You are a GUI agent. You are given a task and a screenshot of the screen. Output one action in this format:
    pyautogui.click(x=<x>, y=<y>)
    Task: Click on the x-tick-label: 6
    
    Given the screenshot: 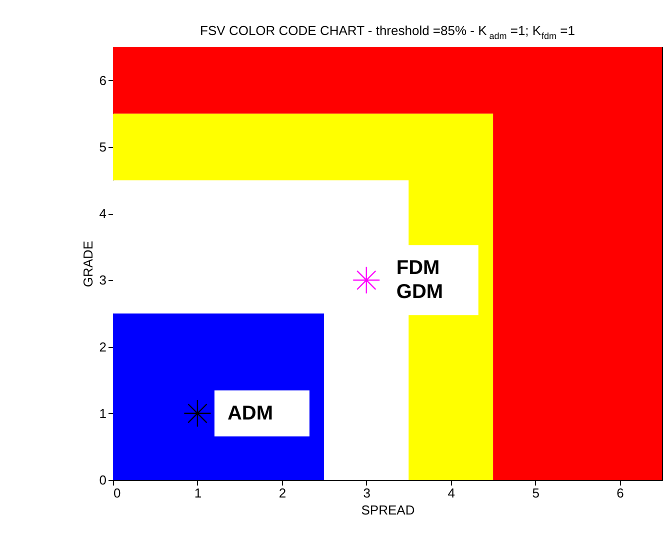 What is the action you would take?
    pyautogui.click(x=620, y=493)
    